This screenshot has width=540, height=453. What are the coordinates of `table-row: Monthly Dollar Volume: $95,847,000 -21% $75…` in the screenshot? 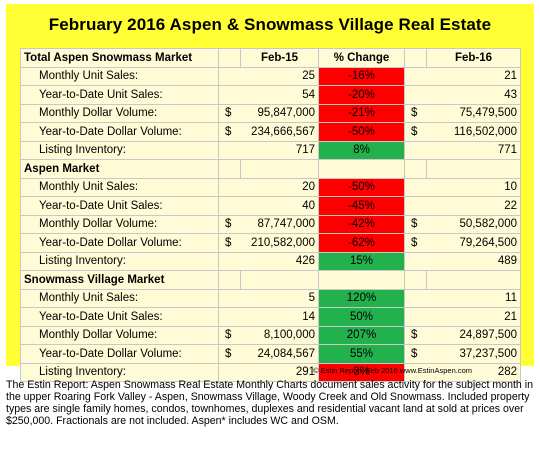 It's located at (270, 113).